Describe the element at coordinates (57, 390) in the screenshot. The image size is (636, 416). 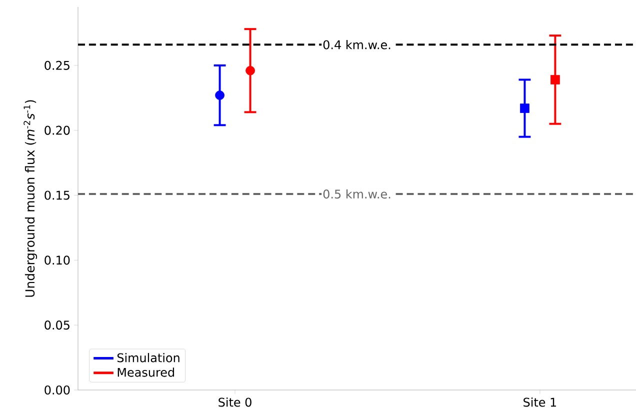
I see `y-tick-label: 0.00` at that location.